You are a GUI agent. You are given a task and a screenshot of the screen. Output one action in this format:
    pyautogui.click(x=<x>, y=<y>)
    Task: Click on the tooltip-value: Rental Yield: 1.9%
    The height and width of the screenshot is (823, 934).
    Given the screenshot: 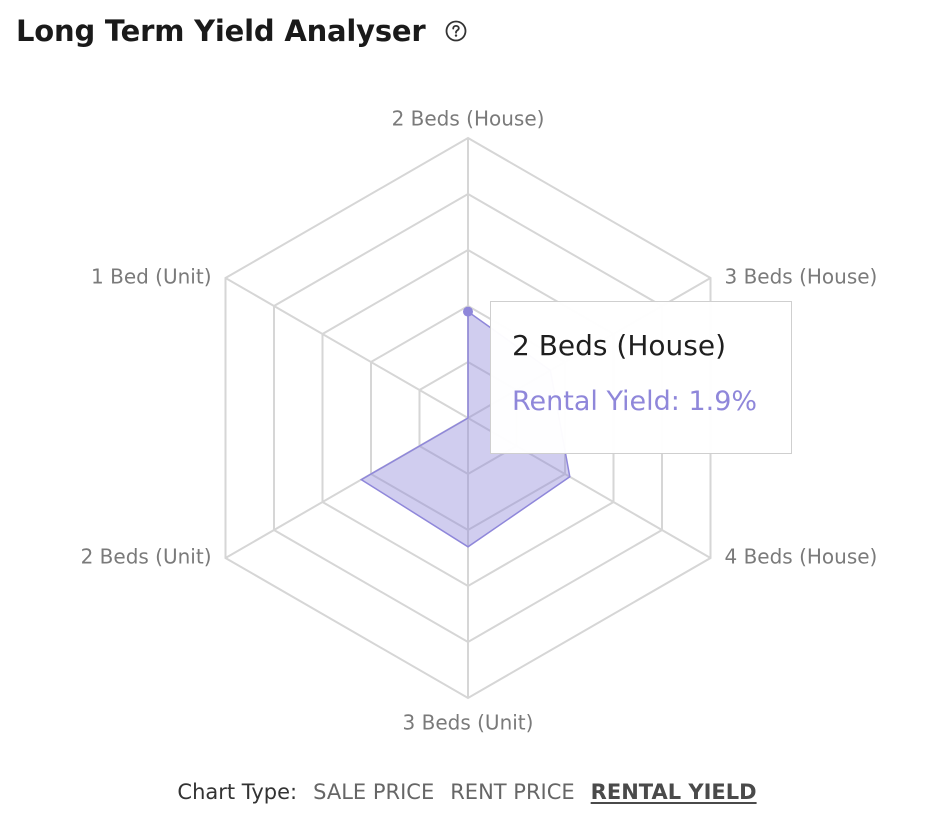 What is the action you would take?
    pyautogui.click(x=635, y=401)
    